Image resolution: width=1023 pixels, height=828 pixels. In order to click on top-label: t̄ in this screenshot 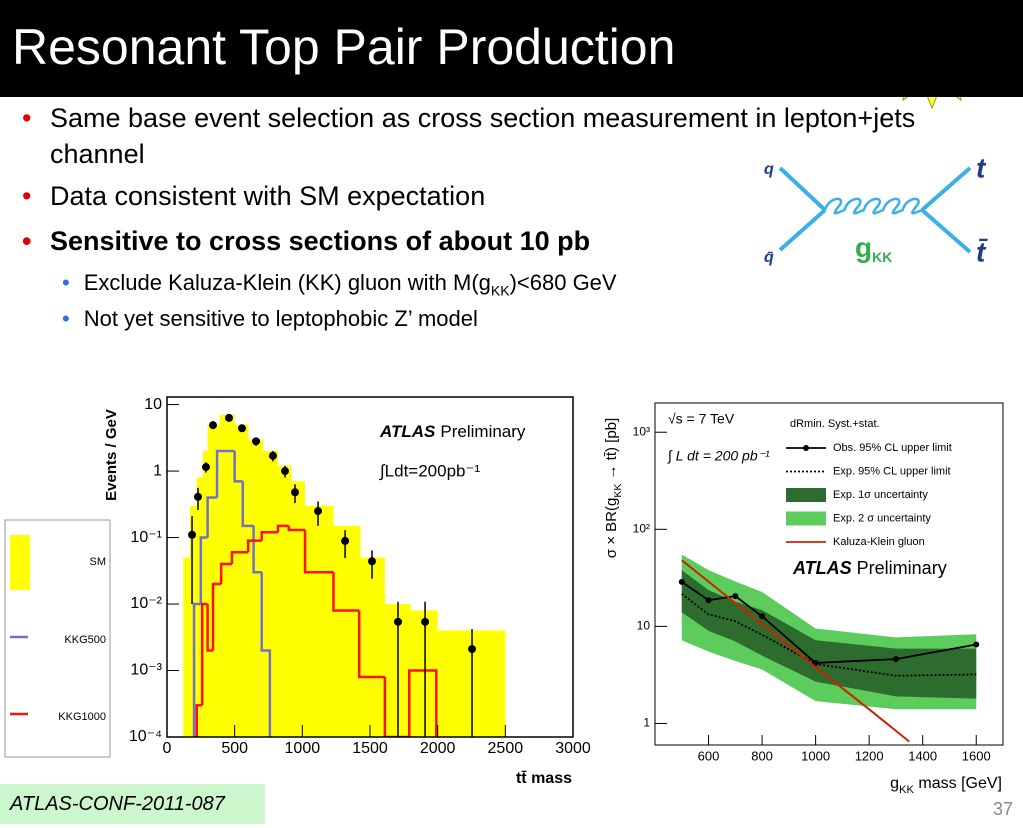, I will do `click(982, 251)`.